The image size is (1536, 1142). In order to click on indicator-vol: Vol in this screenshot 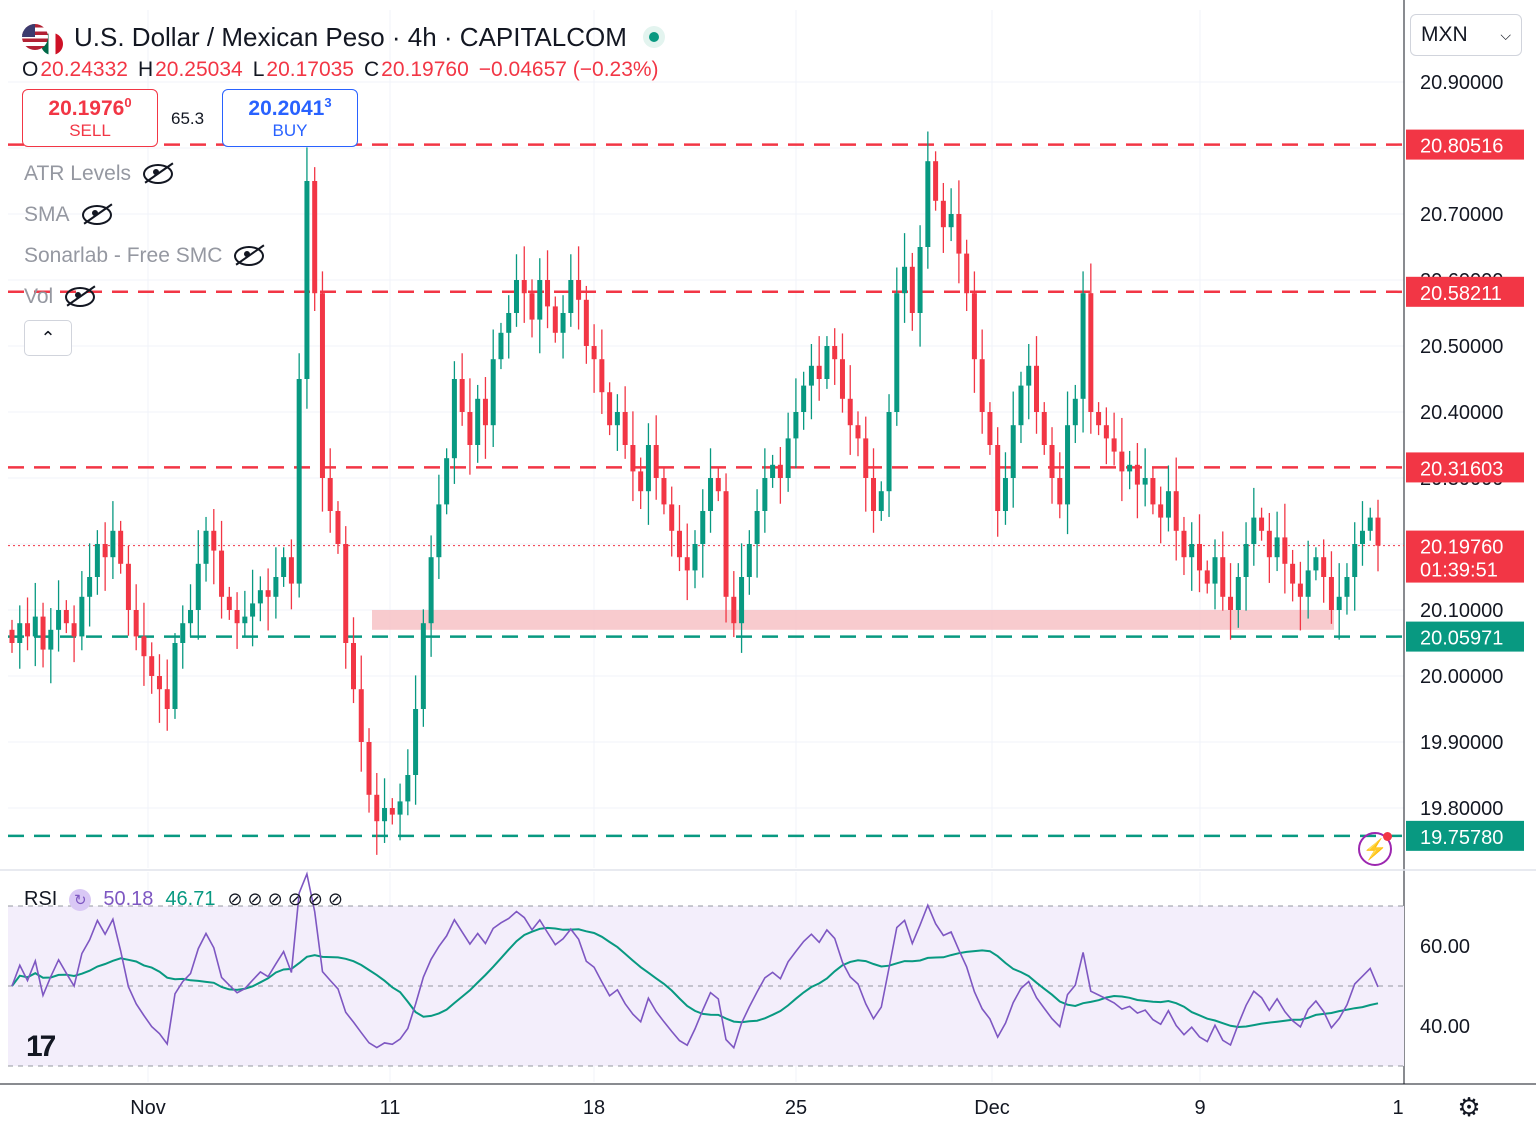, I will do `click(60, 297)`.